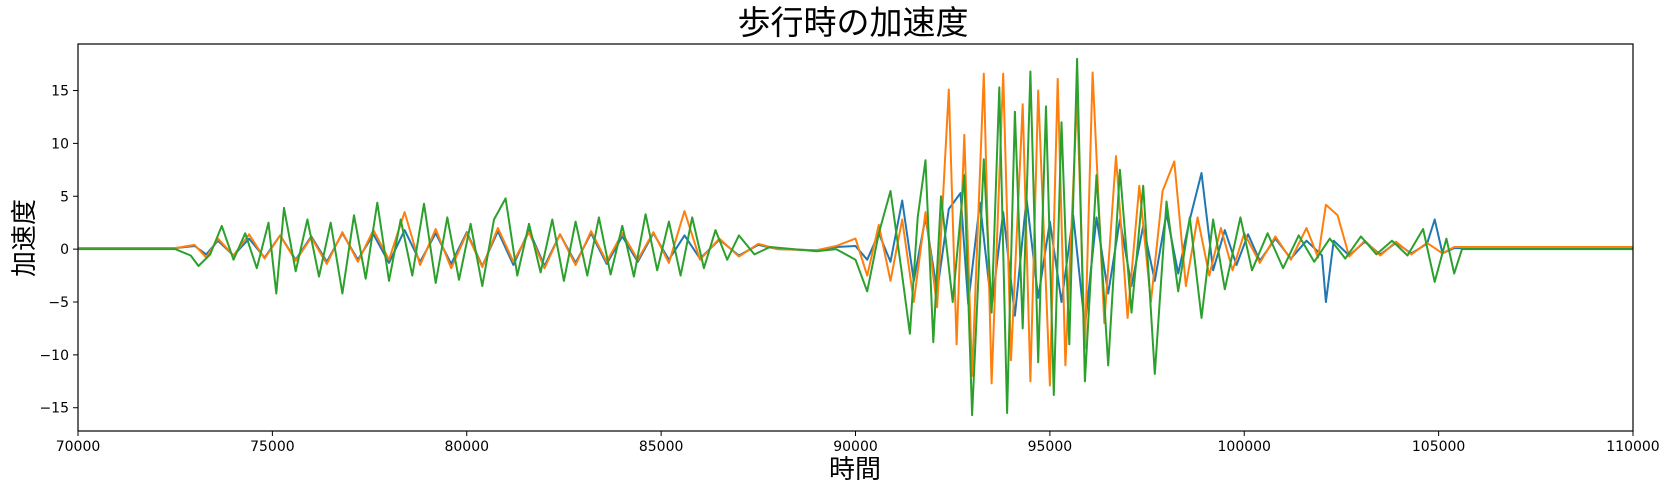 This screenshot has height=493, width=1664. I want to click on y-axis-label: 加速度, so click(25, 238).